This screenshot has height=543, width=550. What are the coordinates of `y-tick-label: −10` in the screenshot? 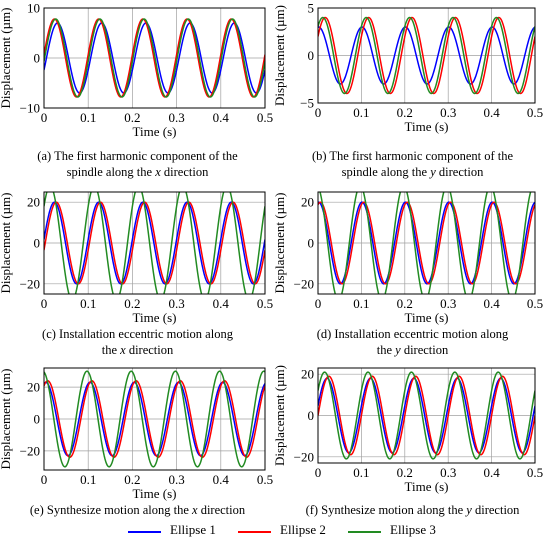 It's located at (30, 108).